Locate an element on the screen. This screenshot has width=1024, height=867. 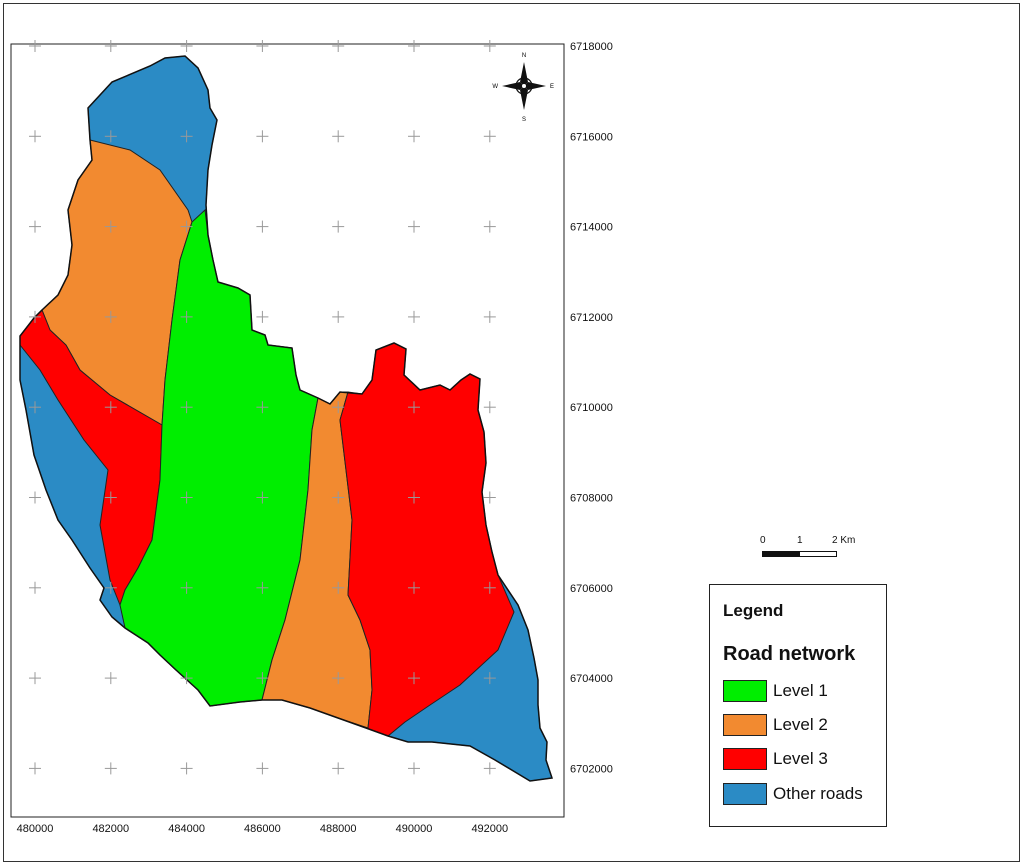
y-tick-label: 6714000 is located at coordinates (591, 228).